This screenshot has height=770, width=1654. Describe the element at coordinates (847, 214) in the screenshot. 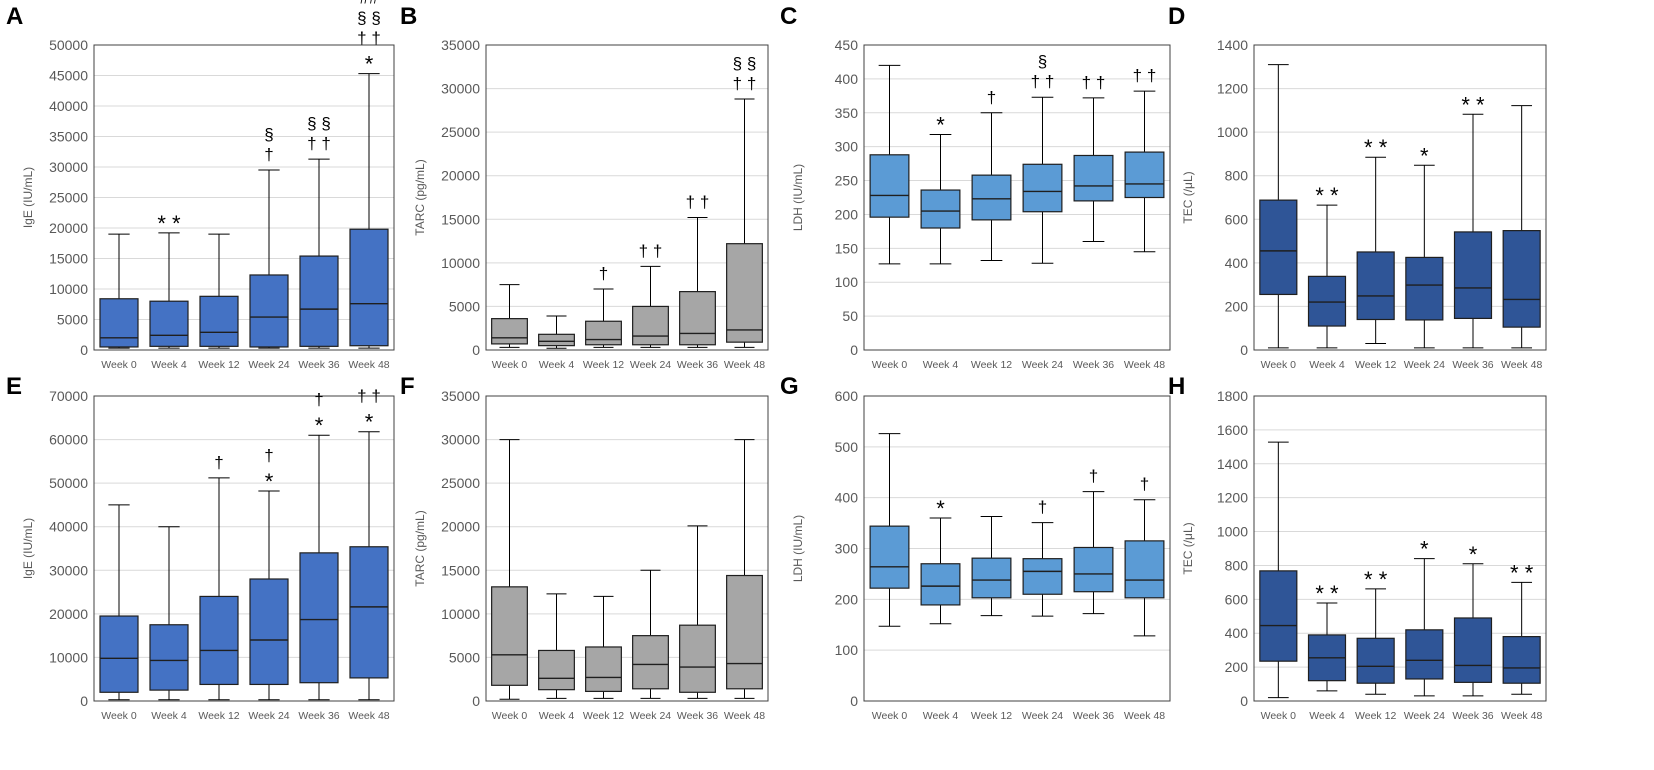

I see `panel-c-y-tick-label: 200` at that location.